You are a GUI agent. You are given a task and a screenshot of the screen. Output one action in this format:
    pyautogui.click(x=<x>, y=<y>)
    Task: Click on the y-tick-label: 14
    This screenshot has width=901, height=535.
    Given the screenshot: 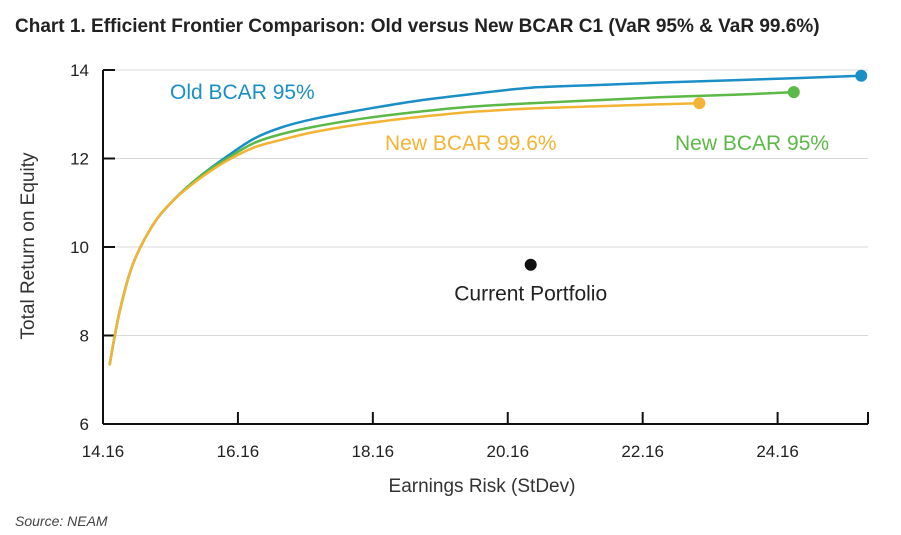 What is the action you would take?
    pyautogui.click(x=79, y=70)
    